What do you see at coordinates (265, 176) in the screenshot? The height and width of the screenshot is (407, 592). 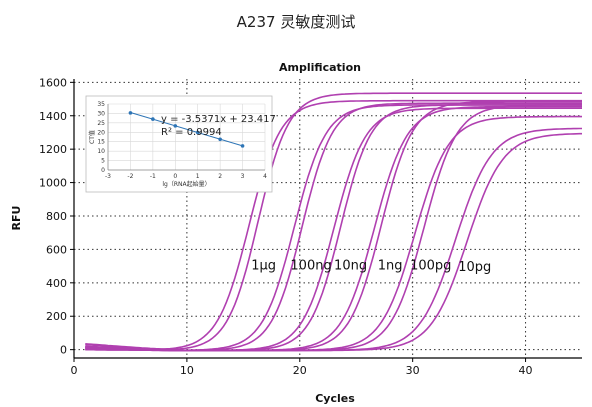 I see `inset-x-tick-label: 4` at bounding box center [265, 176].